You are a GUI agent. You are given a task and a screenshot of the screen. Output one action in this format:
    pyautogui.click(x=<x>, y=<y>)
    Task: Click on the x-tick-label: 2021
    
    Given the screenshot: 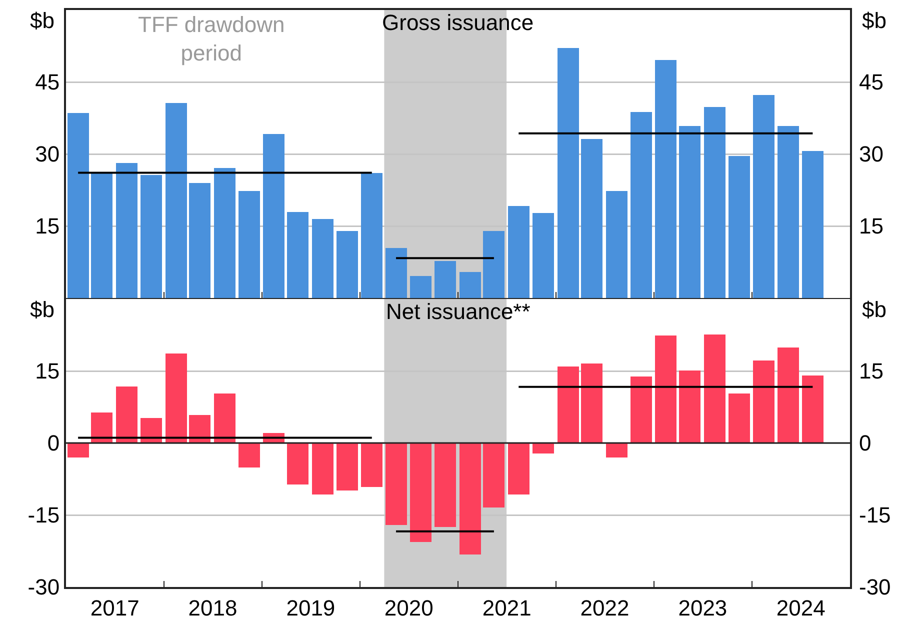 What is the action you would take?
    pyautogui.click(x=507, y=607)
    